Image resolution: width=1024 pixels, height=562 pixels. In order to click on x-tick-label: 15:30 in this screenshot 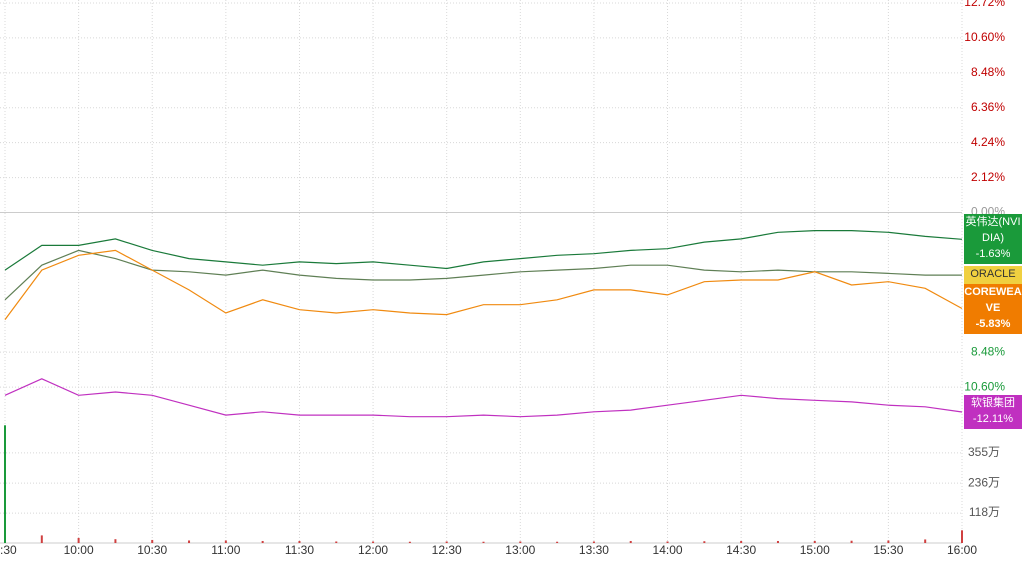, I will do `click(888, 550)`.